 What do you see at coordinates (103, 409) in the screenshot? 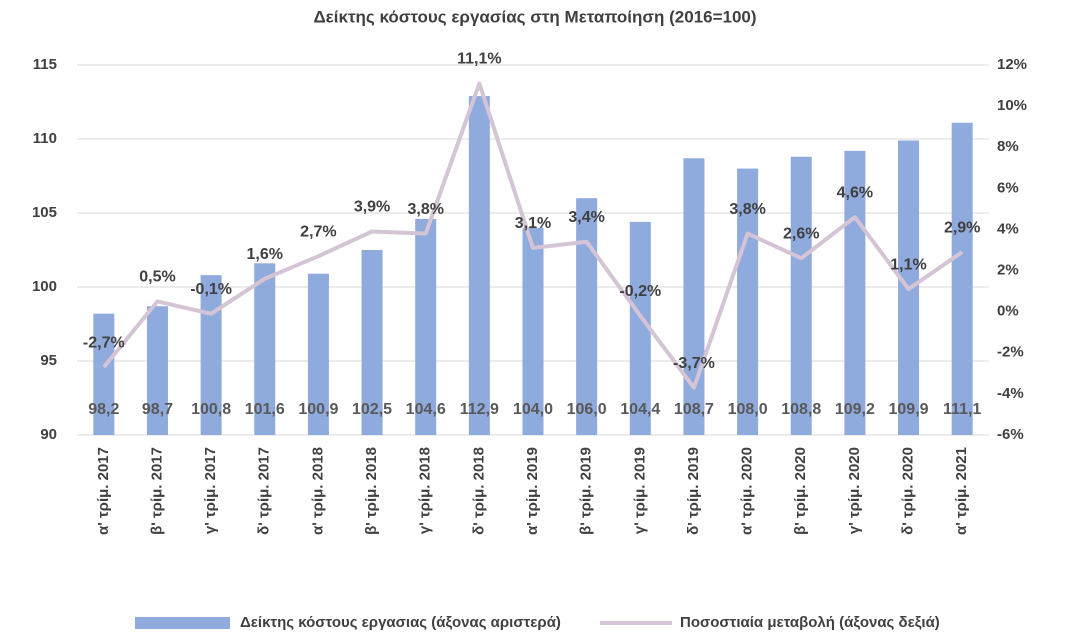
I see `bar-value-label: 98,2` at bounding box center [103, 409].